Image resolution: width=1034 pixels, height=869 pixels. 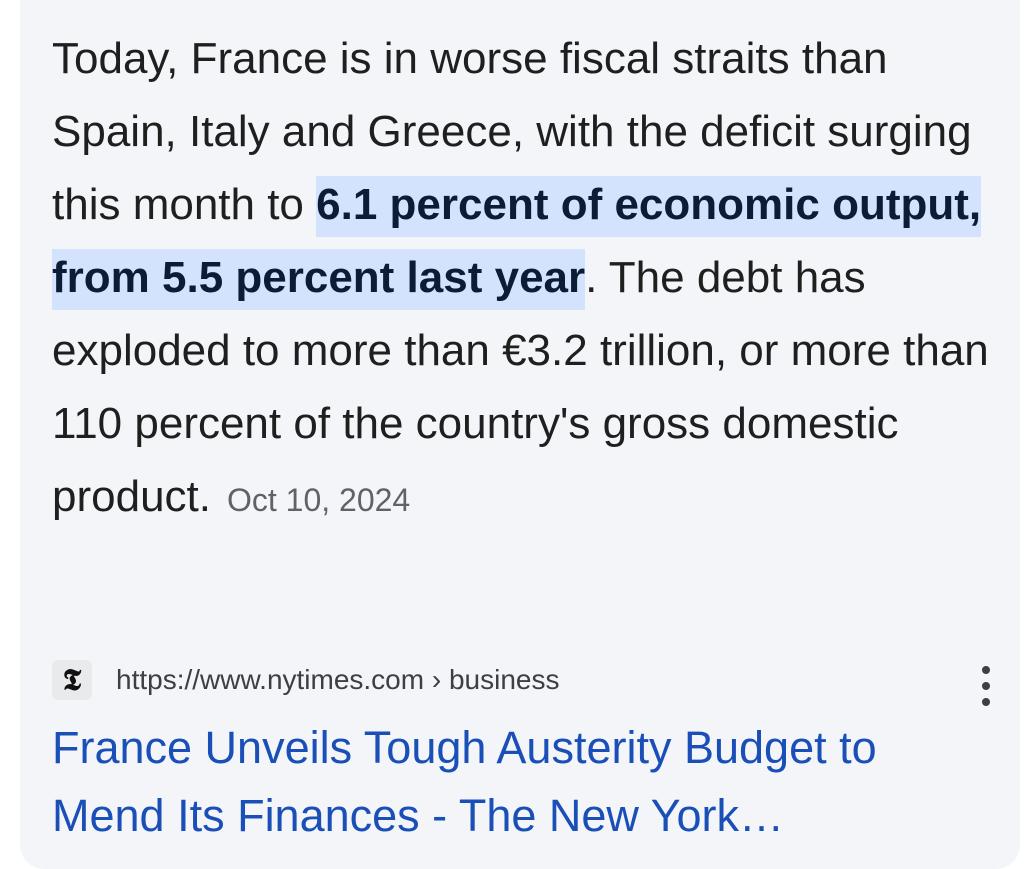 I want to click on source-row: 𝕿 https://www.nytimes.com › business, so click(x=522, y=683).